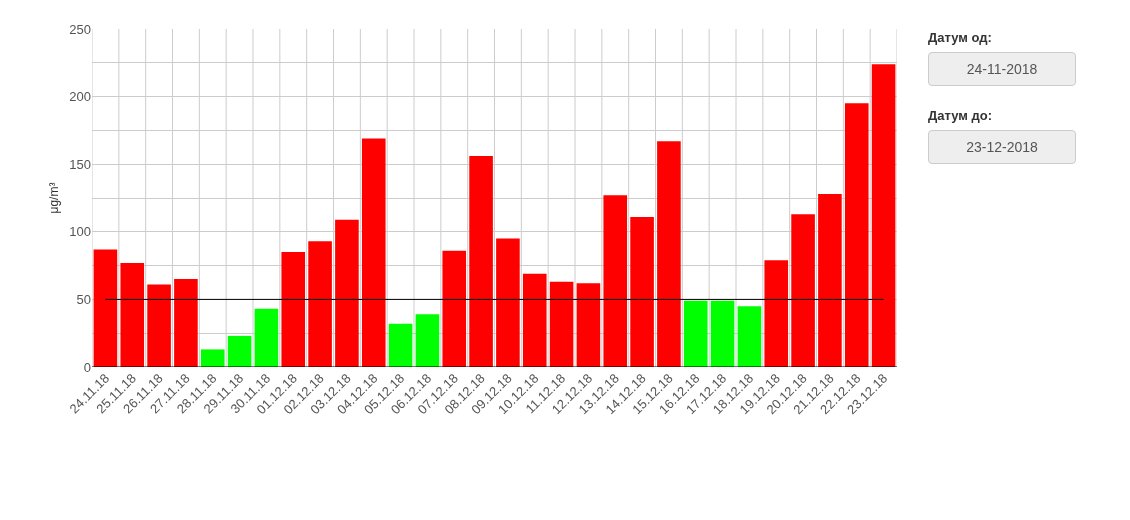  I want to click on y-tick-label: 150, so click(80, 164).